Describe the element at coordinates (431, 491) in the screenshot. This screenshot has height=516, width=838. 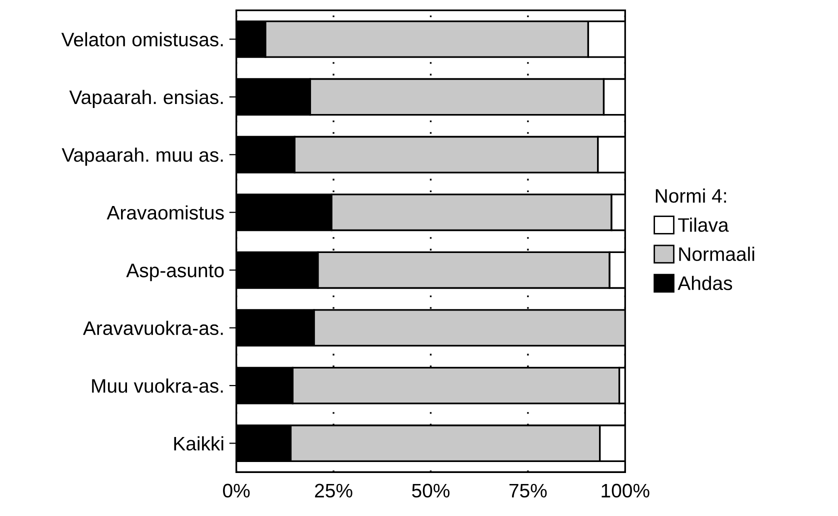
I see `x-tick-label: 50%` at that location.